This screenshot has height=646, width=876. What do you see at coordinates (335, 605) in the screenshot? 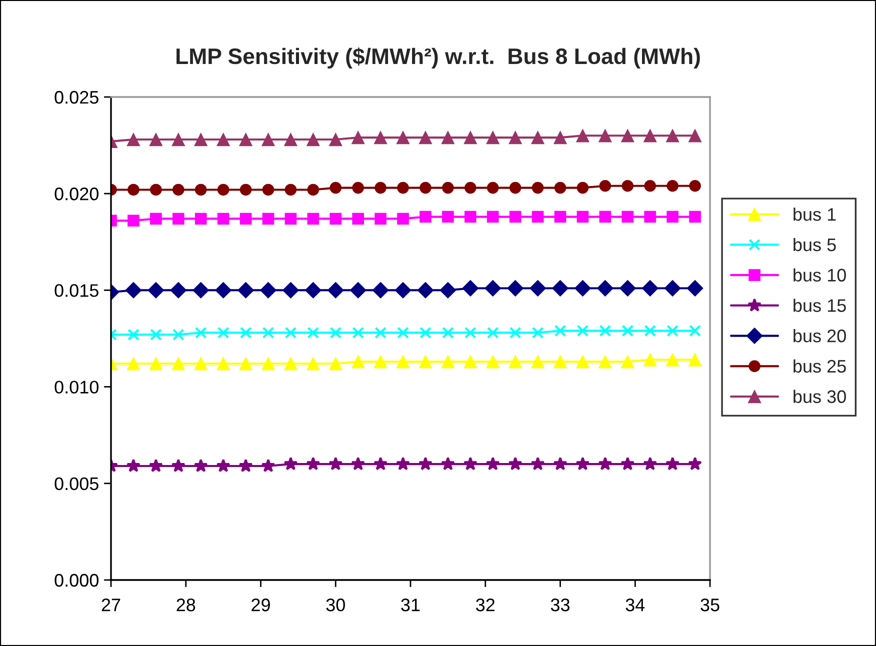
I see `x-tick-label: 30` at bounding box center [335, 605].